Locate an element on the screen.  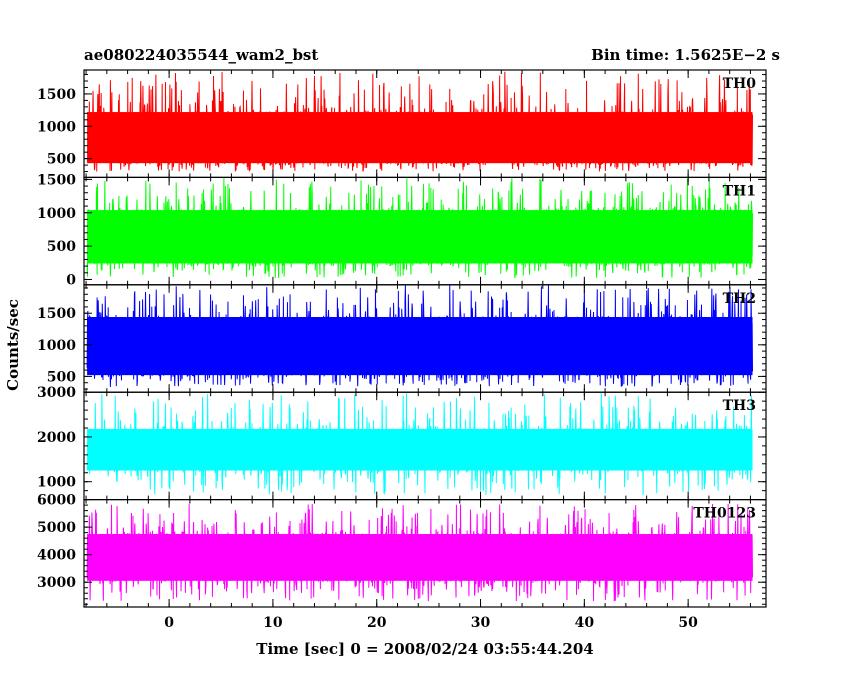
panel-th2: 500 1000 1500 TH2 is located at coordinates (402, 338).